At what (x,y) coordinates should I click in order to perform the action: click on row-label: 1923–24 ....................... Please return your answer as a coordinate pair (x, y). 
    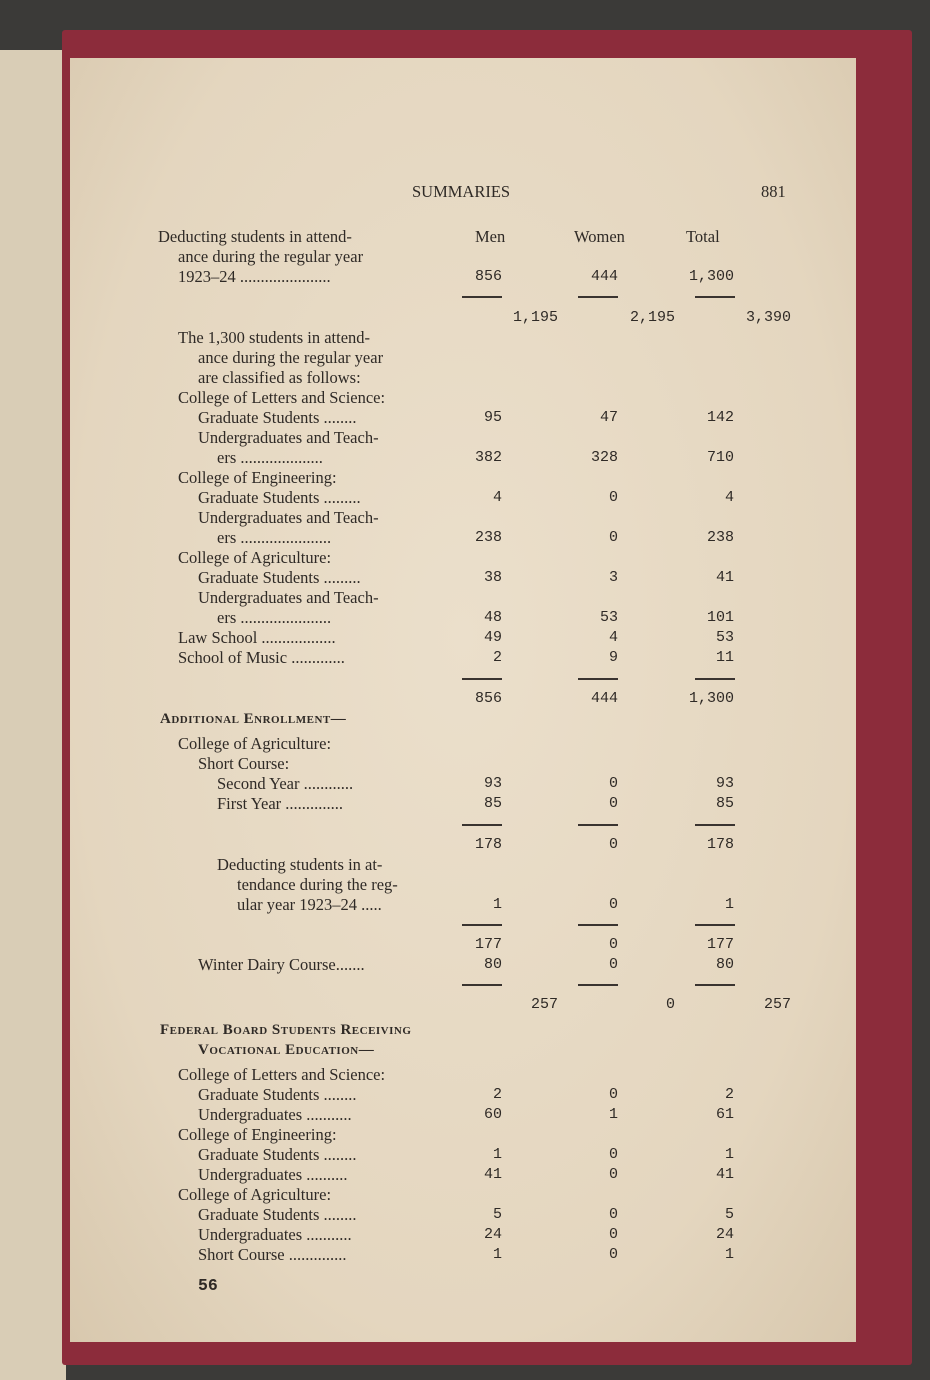
    Looking at the image, I should click on (254, 276).